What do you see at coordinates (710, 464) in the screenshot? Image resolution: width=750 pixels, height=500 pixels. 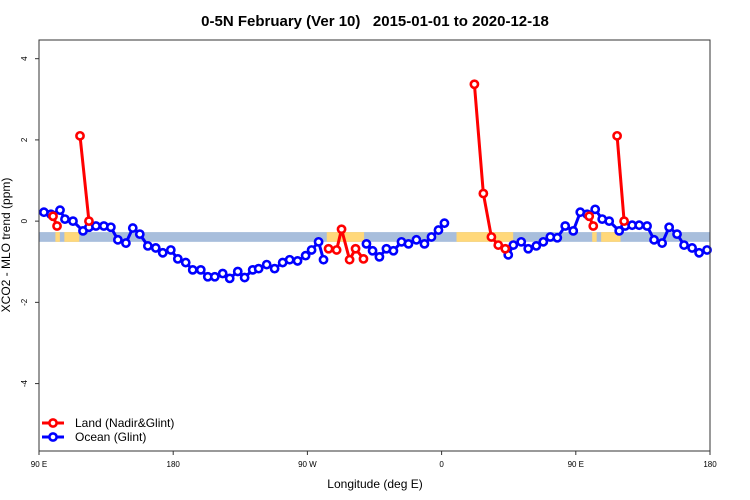 I see `x-tick-label: 180` at bounding box center [710, 464].